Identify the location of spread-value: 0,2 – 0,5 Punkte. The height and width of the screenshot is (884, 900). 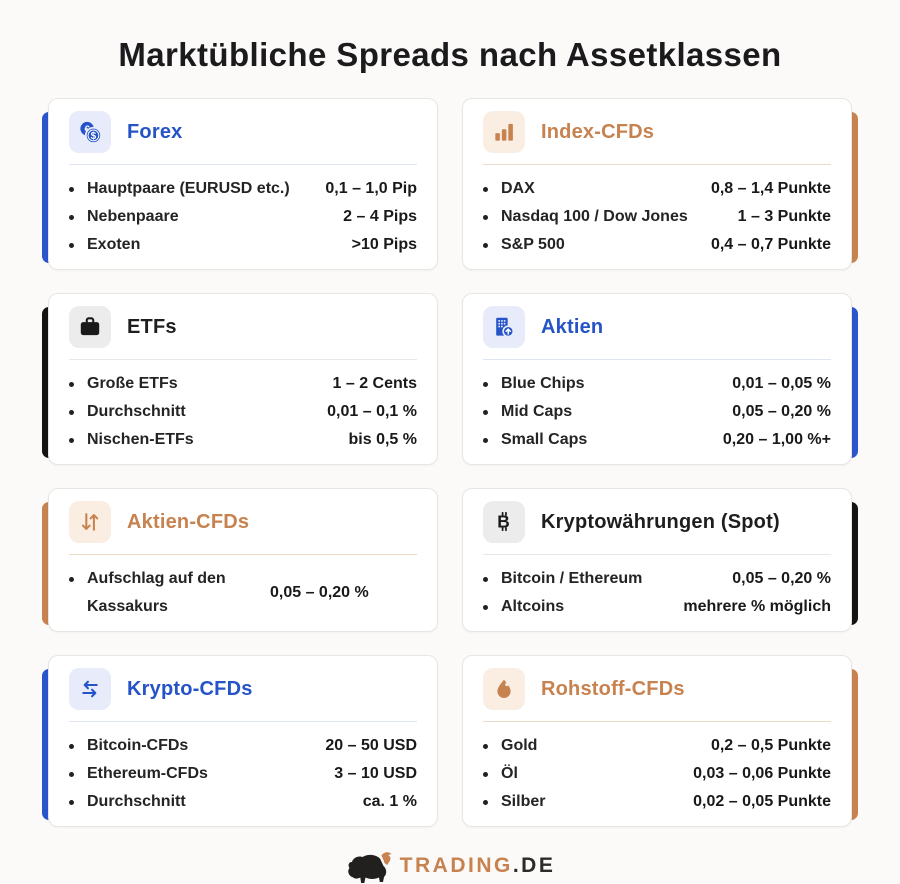
(770, 745).